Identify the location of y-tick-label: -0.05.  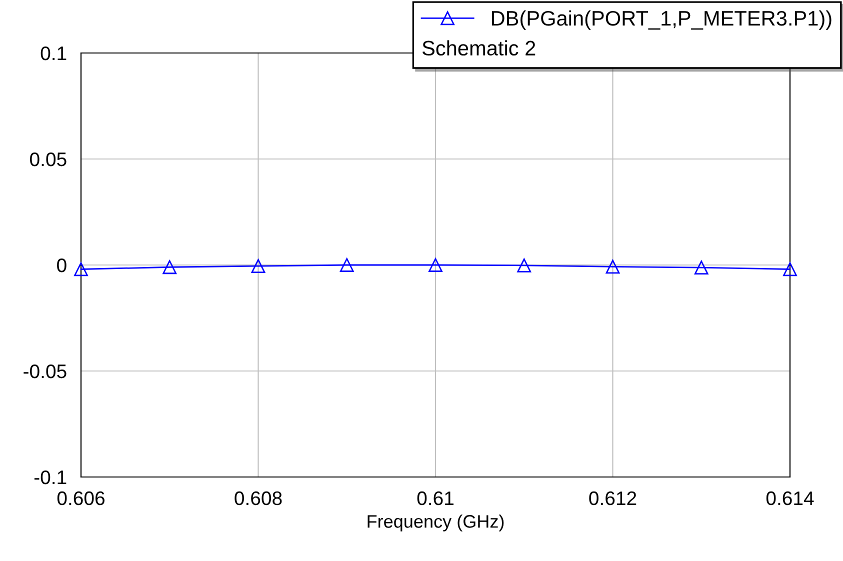
(45, 371).